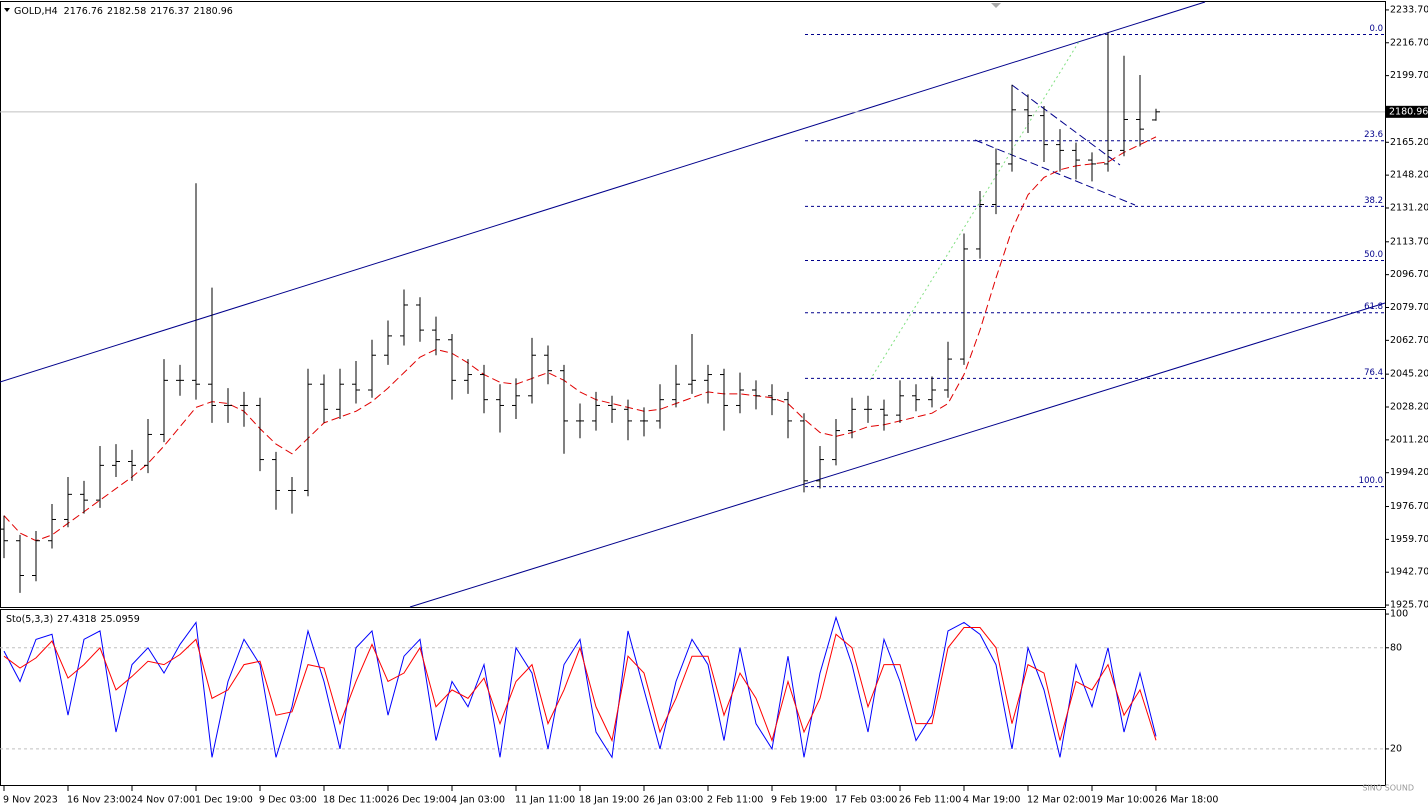 This screenshot has width=1428, height=809. What do you see at coordinates (169, 11) in the screenshot?
I see `header-low: 2176.37` at bounding box center [169, 11].